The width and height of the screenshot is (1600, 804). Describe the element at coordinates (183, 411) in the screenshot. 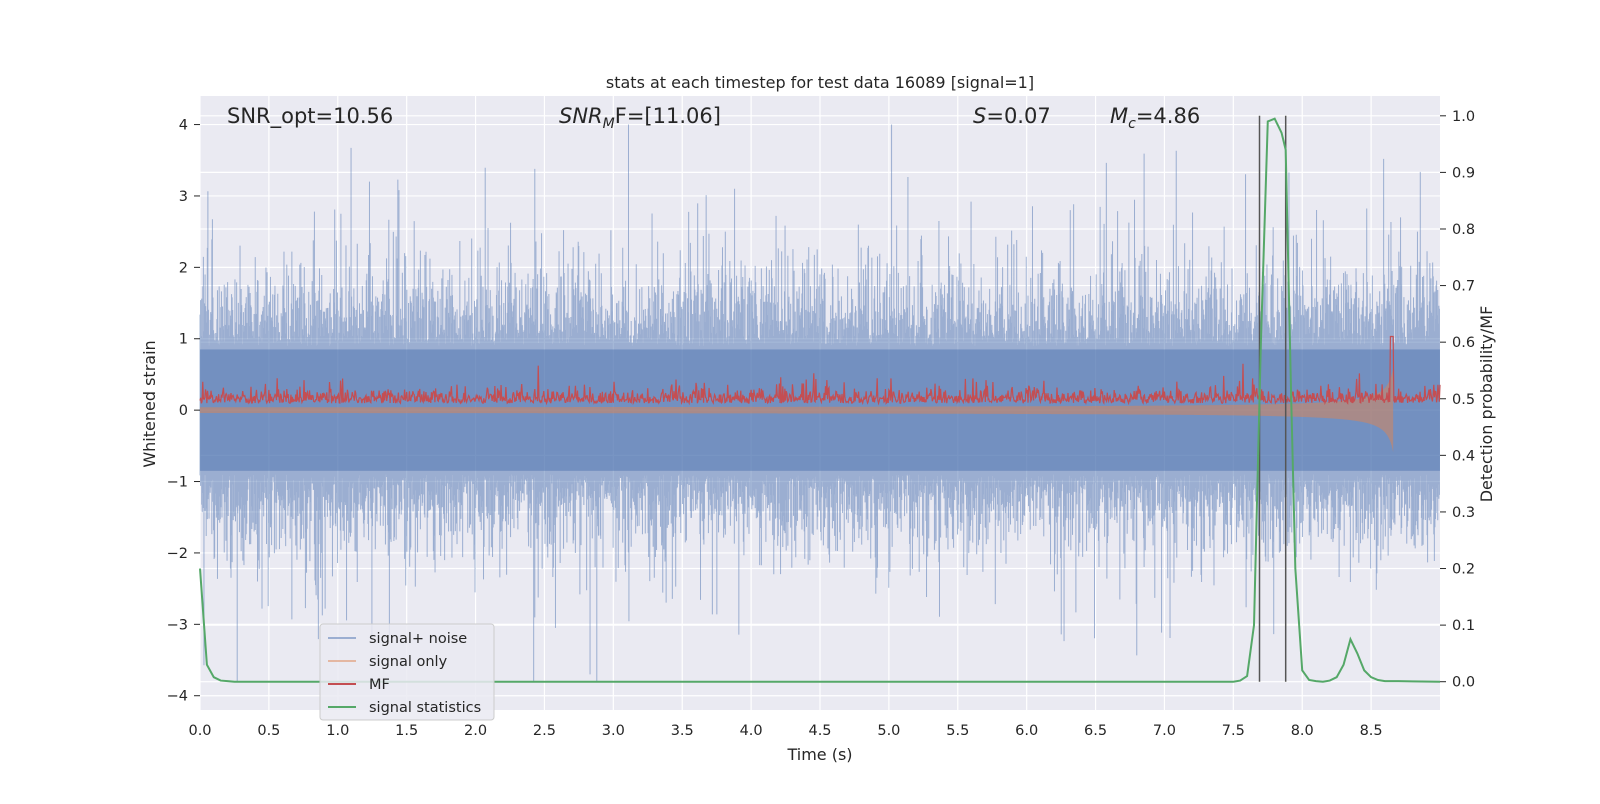

I see `y-tick-label: 0` at that location.